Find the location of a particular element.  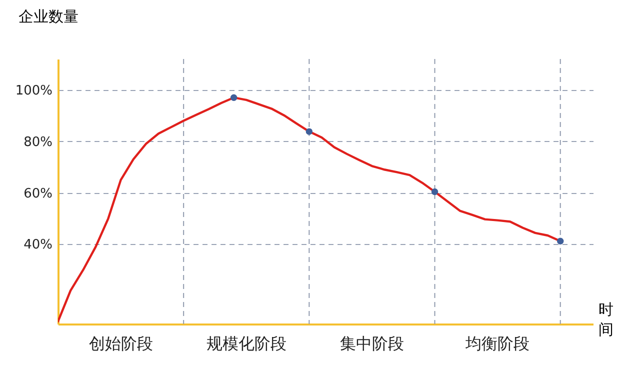

y-tick-label: 100% is located at coordinates (33, 90).